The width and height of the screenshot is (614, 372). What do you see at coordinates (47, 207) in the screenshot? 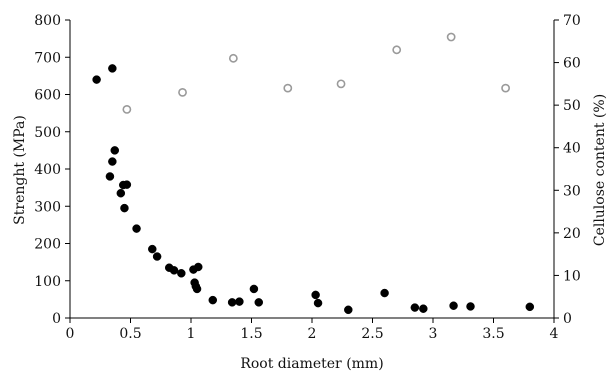
I see `y-tick-label: 300` at bounding box center [47, 207].